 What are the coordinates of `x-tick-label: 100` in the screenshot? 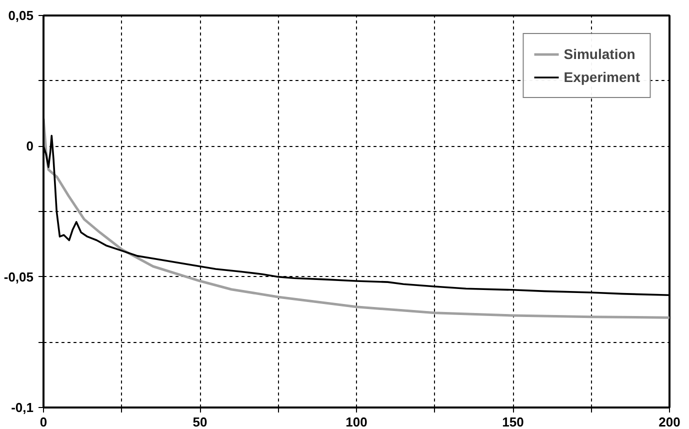 It's located at (357, 421).